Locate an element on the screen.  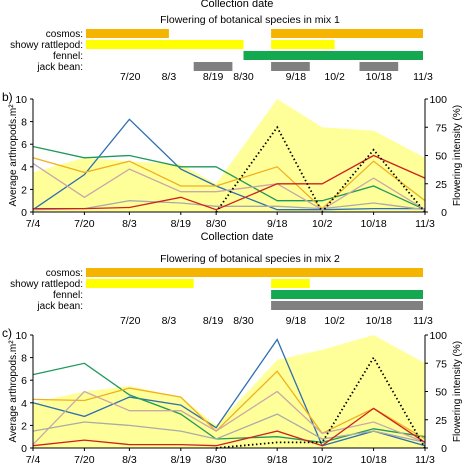
gantt-title: Flowering of botanical species in mix 1 is located at coordinates (250, 20).